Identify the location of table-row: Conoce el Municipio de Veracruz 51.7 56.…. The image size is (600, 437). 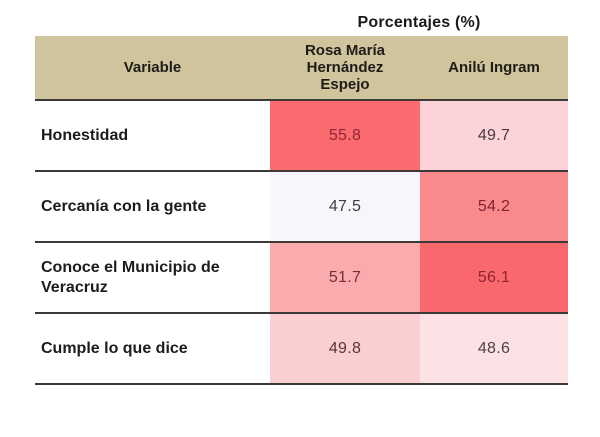
(301, 278).